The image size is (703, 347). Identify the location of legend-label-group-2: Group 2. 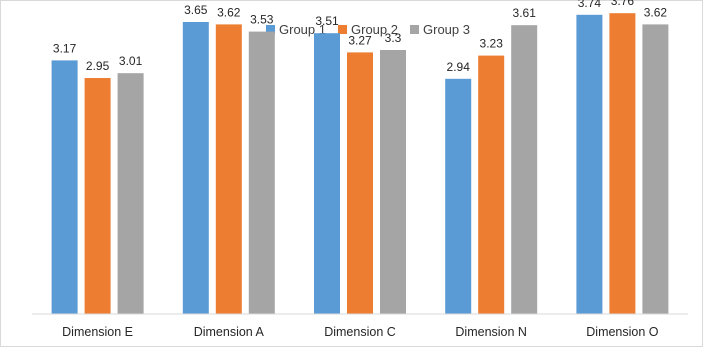
(374, 29).